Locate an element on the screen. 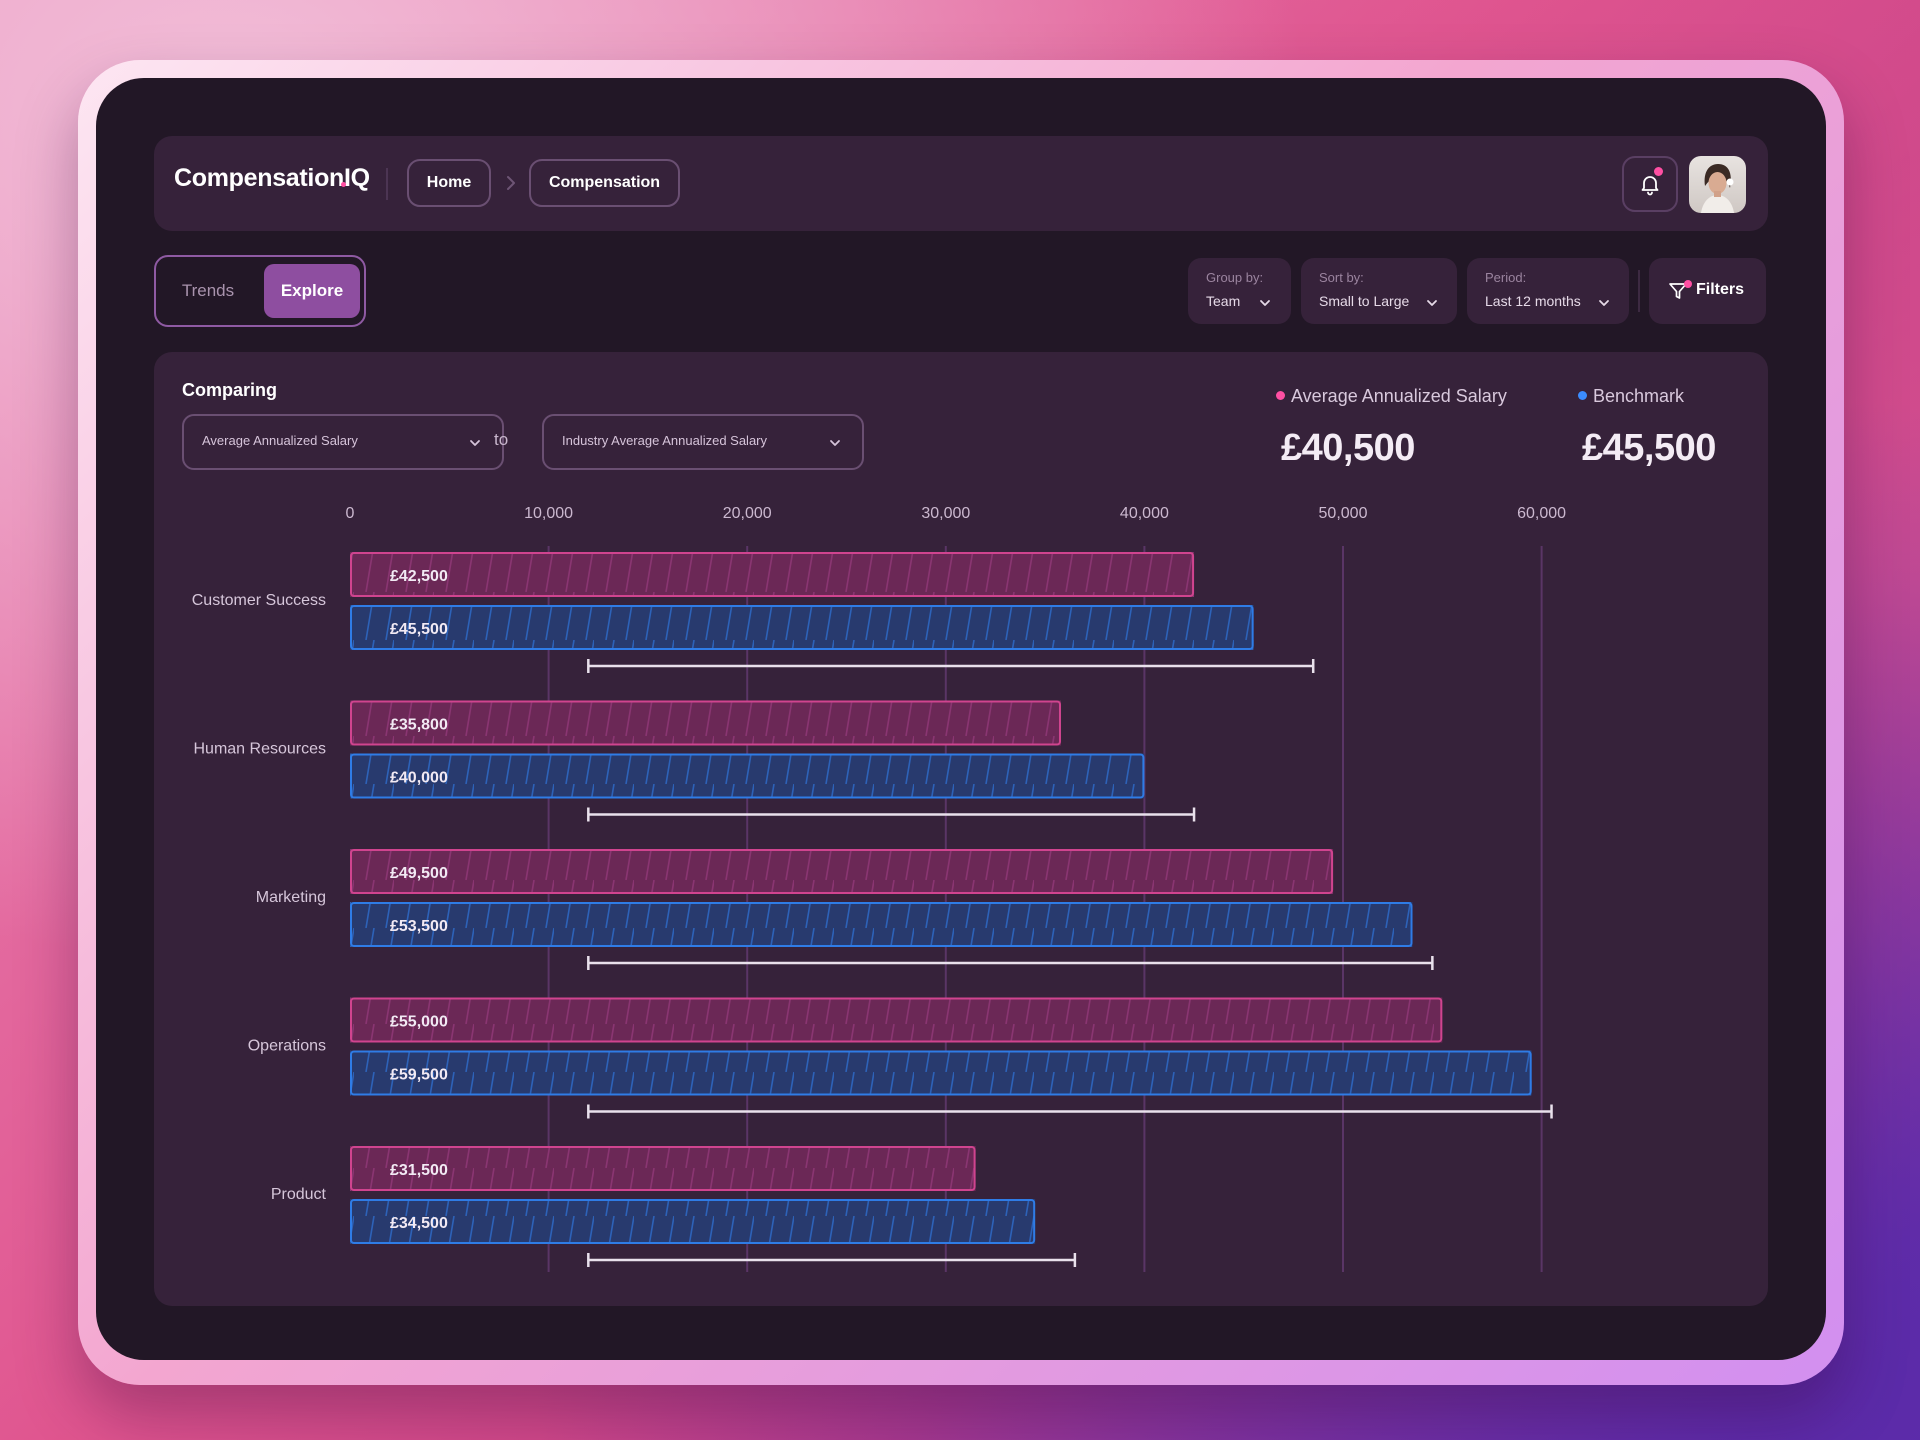 The height and width of the screenshot is (1440, 1920). benchmark-bar-label: £45,500 is located at coordinates (419, 629).